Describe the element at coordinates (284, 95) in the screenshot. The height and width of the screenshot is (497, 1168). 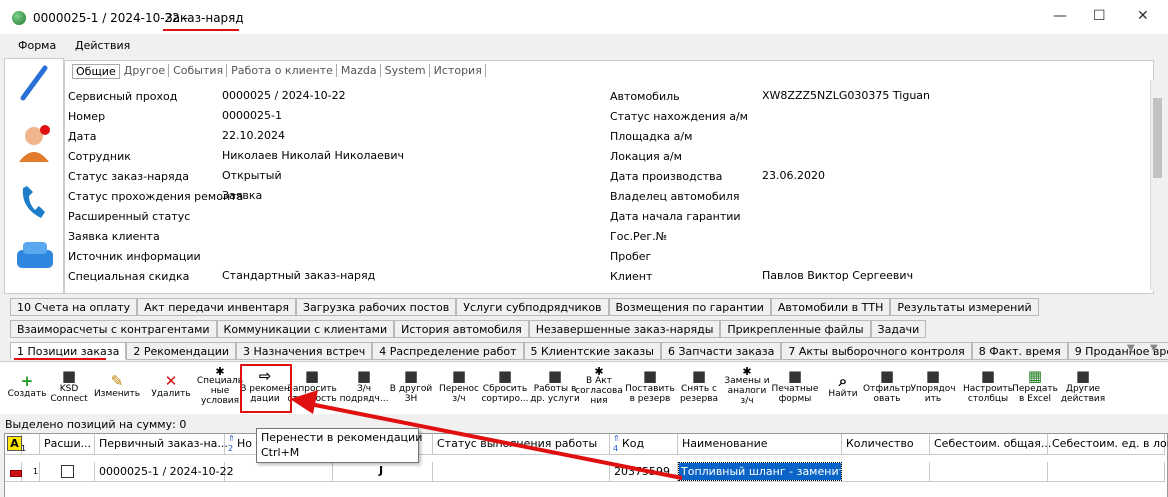
I see `field-value: 0000025 / 2024-10-22` at that location.